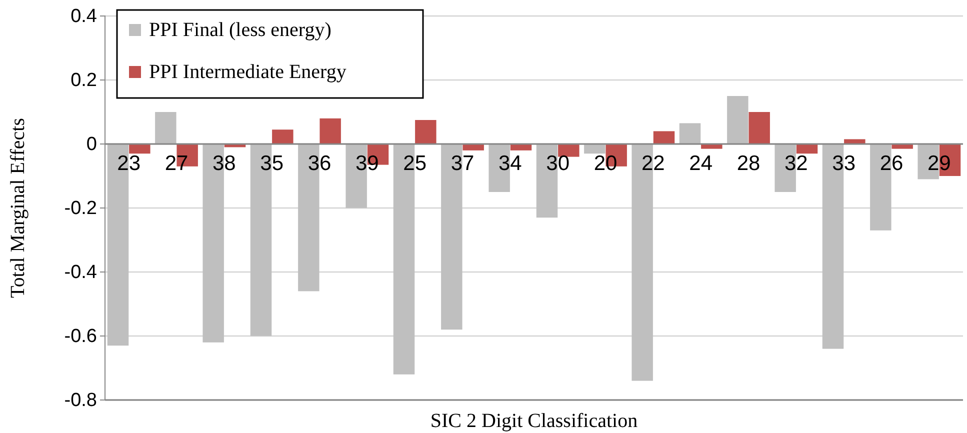  What do you see at coordinates (510, 164) in the screenshot?
I see `x-tick-label: 34` at bounding box center [510, 164].